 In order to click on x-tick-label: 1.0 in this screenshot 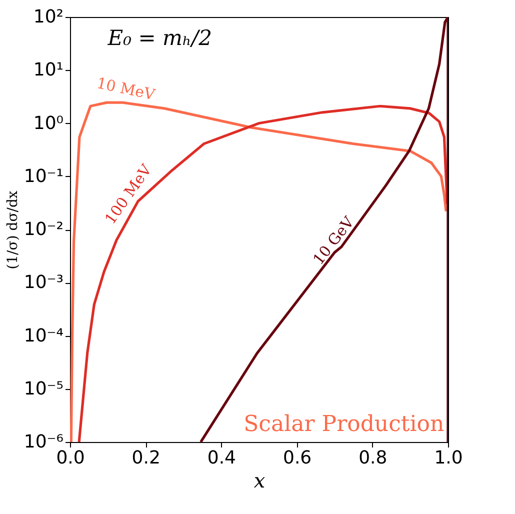, I will do `click(448, 458)`.